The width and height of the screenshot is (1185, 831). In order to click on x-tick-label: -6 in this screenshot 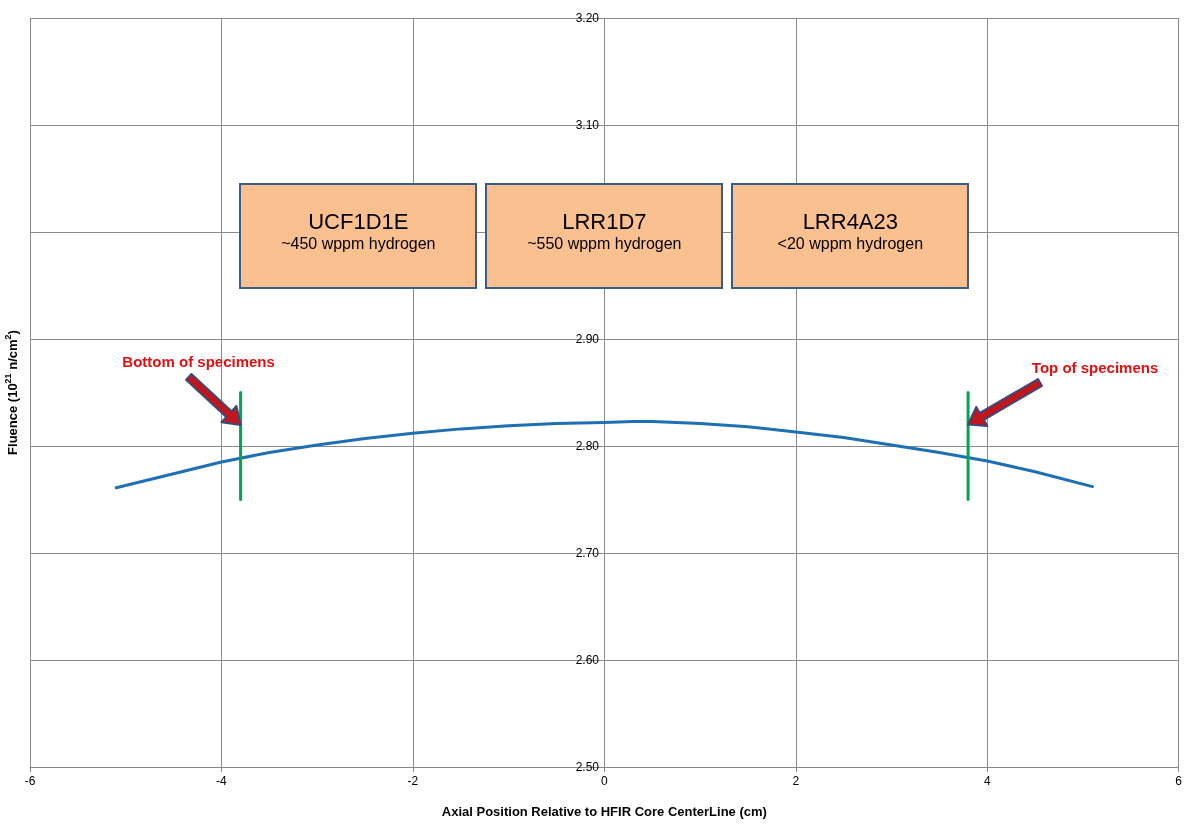, I will do `click(30, 781)`.